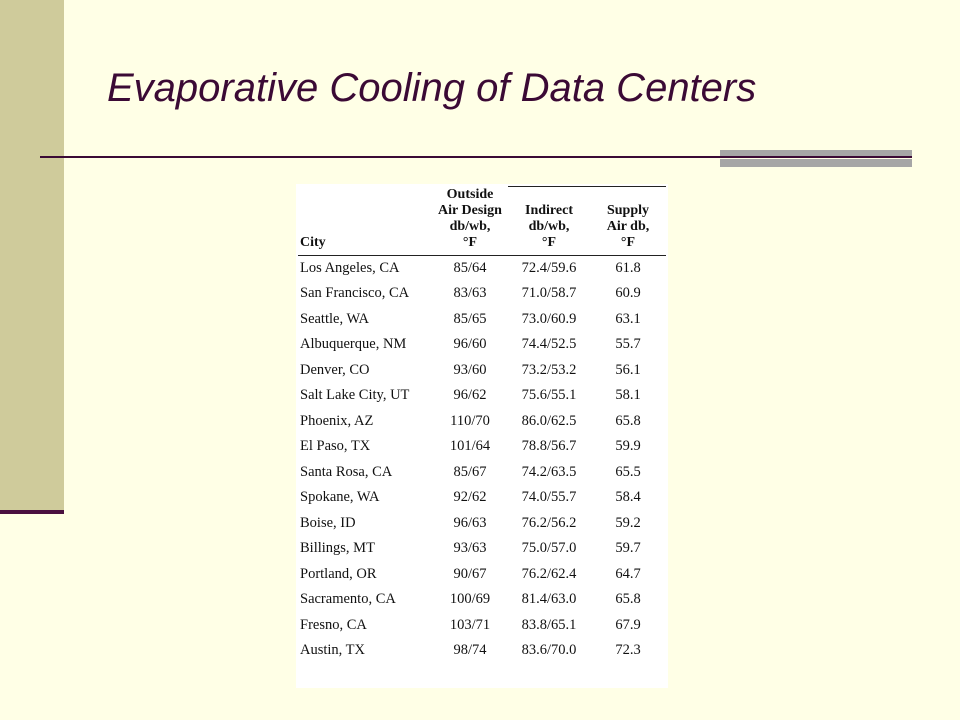 This screenshot has height=720, width=960. I want to click on table-row: Fresno, CA 103/71 83.8/65.1 67.9, so click(482, 626).